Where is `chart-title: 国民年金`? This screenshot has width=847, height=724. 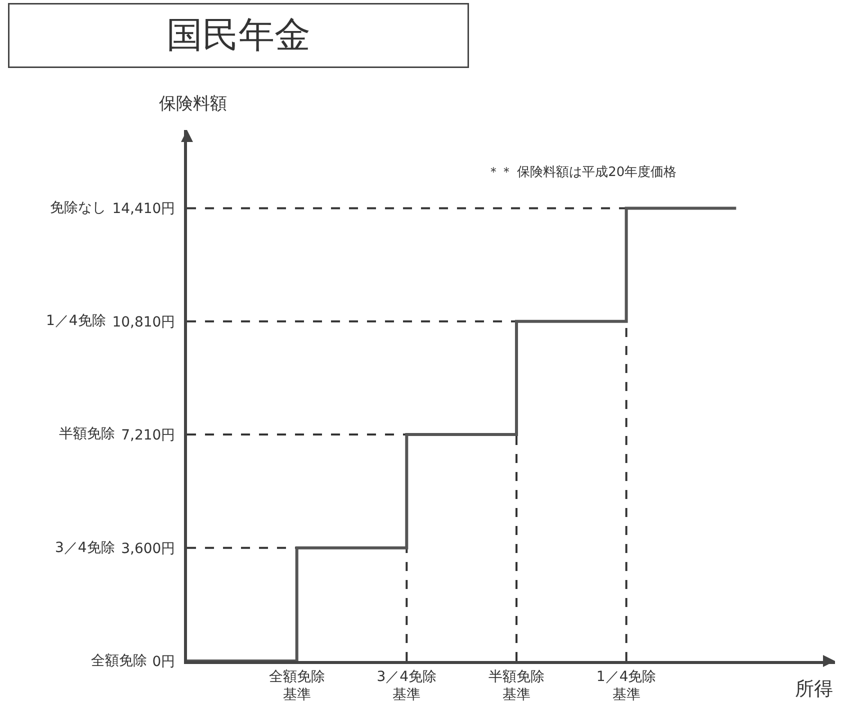
chart-title: 国民年金 is located at coordinates (238, 35).